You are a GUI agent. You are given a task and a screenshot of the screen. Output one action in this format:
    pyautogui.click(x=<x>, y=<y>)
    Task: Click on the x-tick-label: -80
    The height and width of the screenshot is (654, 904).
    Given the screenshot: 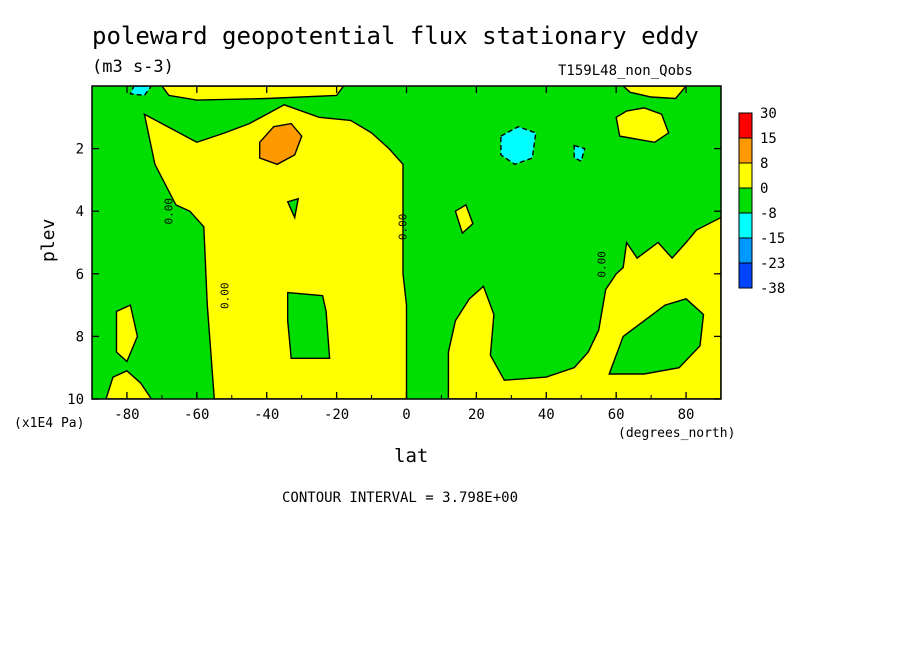 What is the action you would take?
    pyautogui.click(x=126, y=415)
    